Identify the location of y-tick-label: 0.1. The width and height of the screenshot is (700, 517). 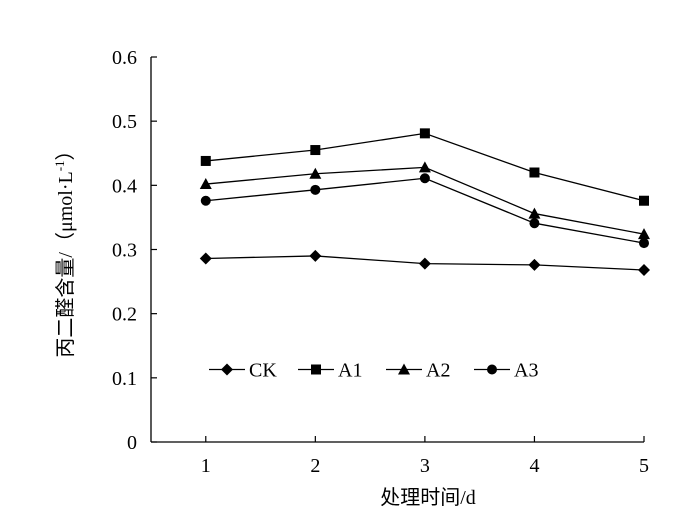
(124, 379).